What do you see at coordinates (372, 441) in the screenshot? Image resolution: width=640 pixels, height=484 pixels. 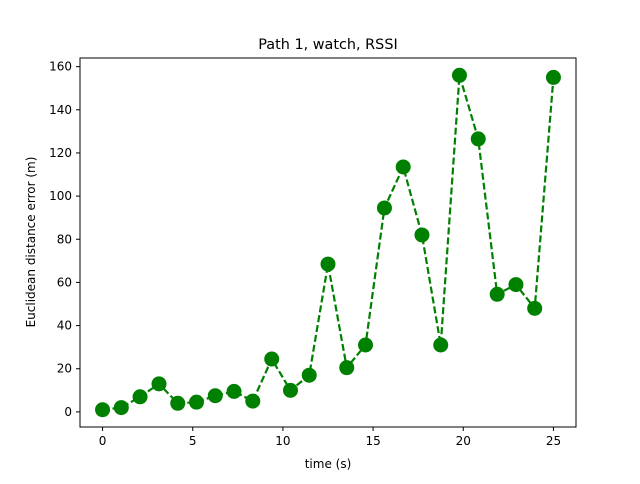 I see `x-tick-label: 15` at bounding box center [372, 441].